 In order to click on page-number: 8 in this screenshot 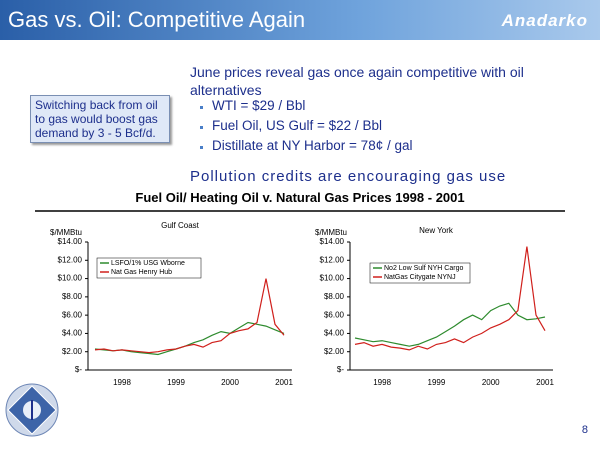, I will do `click(584, 430)`.